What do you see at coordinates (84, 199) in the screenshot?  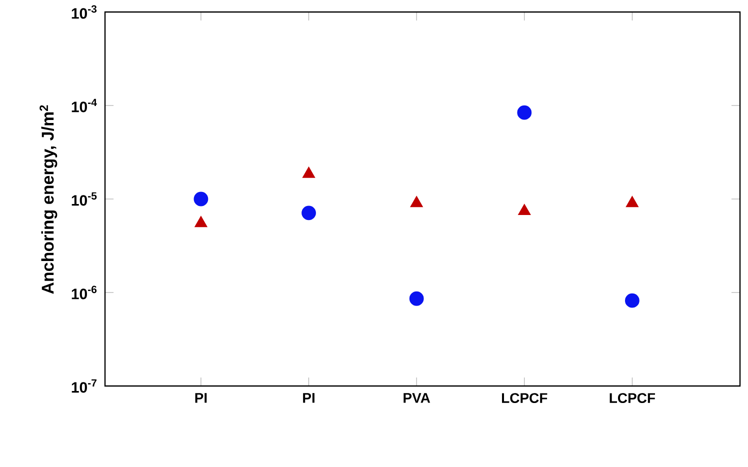 I see `y-tick-label: 10$^{-5}$` at bounding box center [84, 199].